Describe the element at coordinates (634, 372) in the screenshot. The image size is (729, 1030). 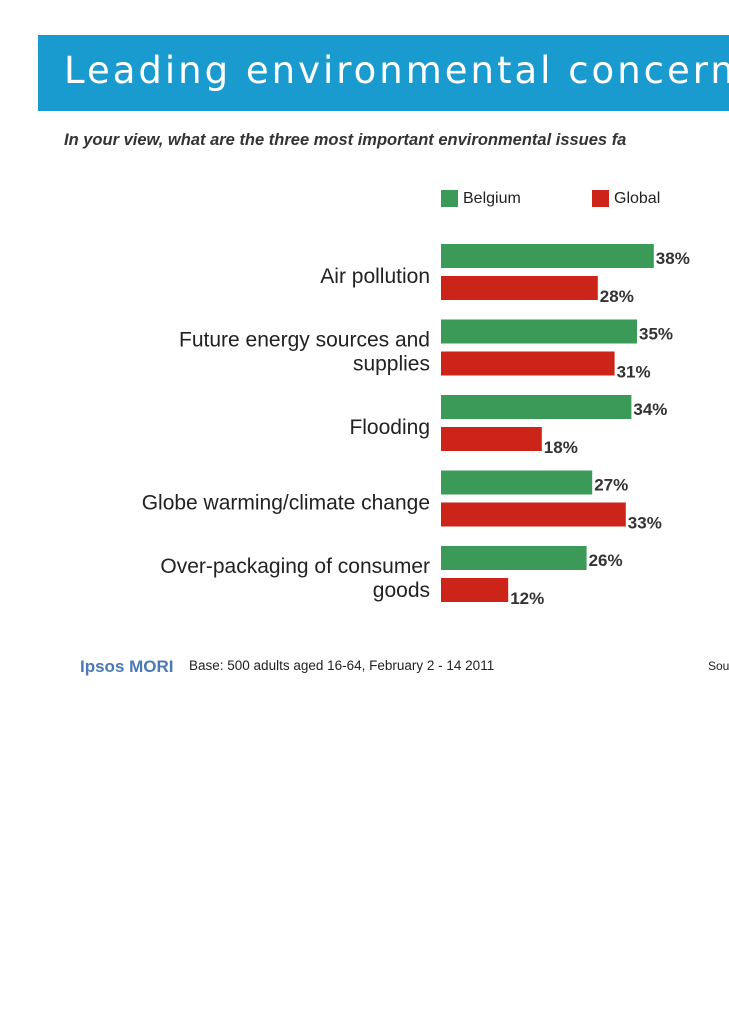
I see `value-label-global-future-energy-sources-and-supplies: 31%` at that location.